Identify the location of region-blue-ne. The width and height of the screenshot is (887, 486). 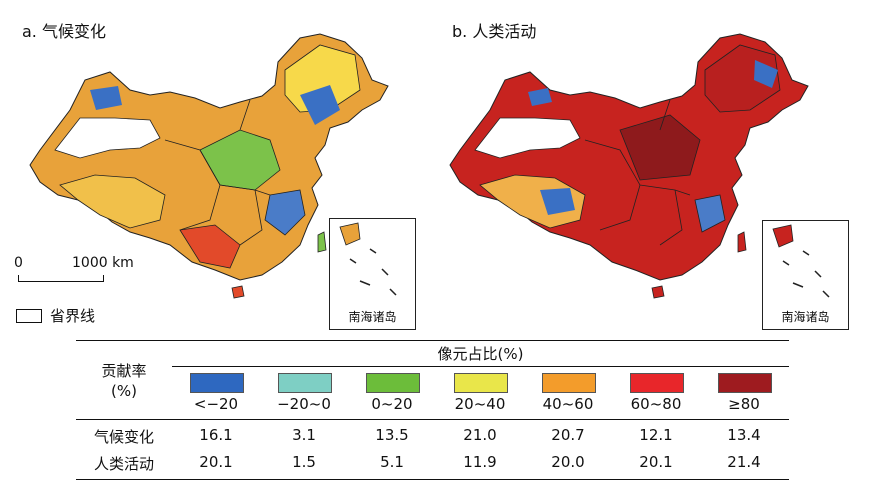
(766, 74).